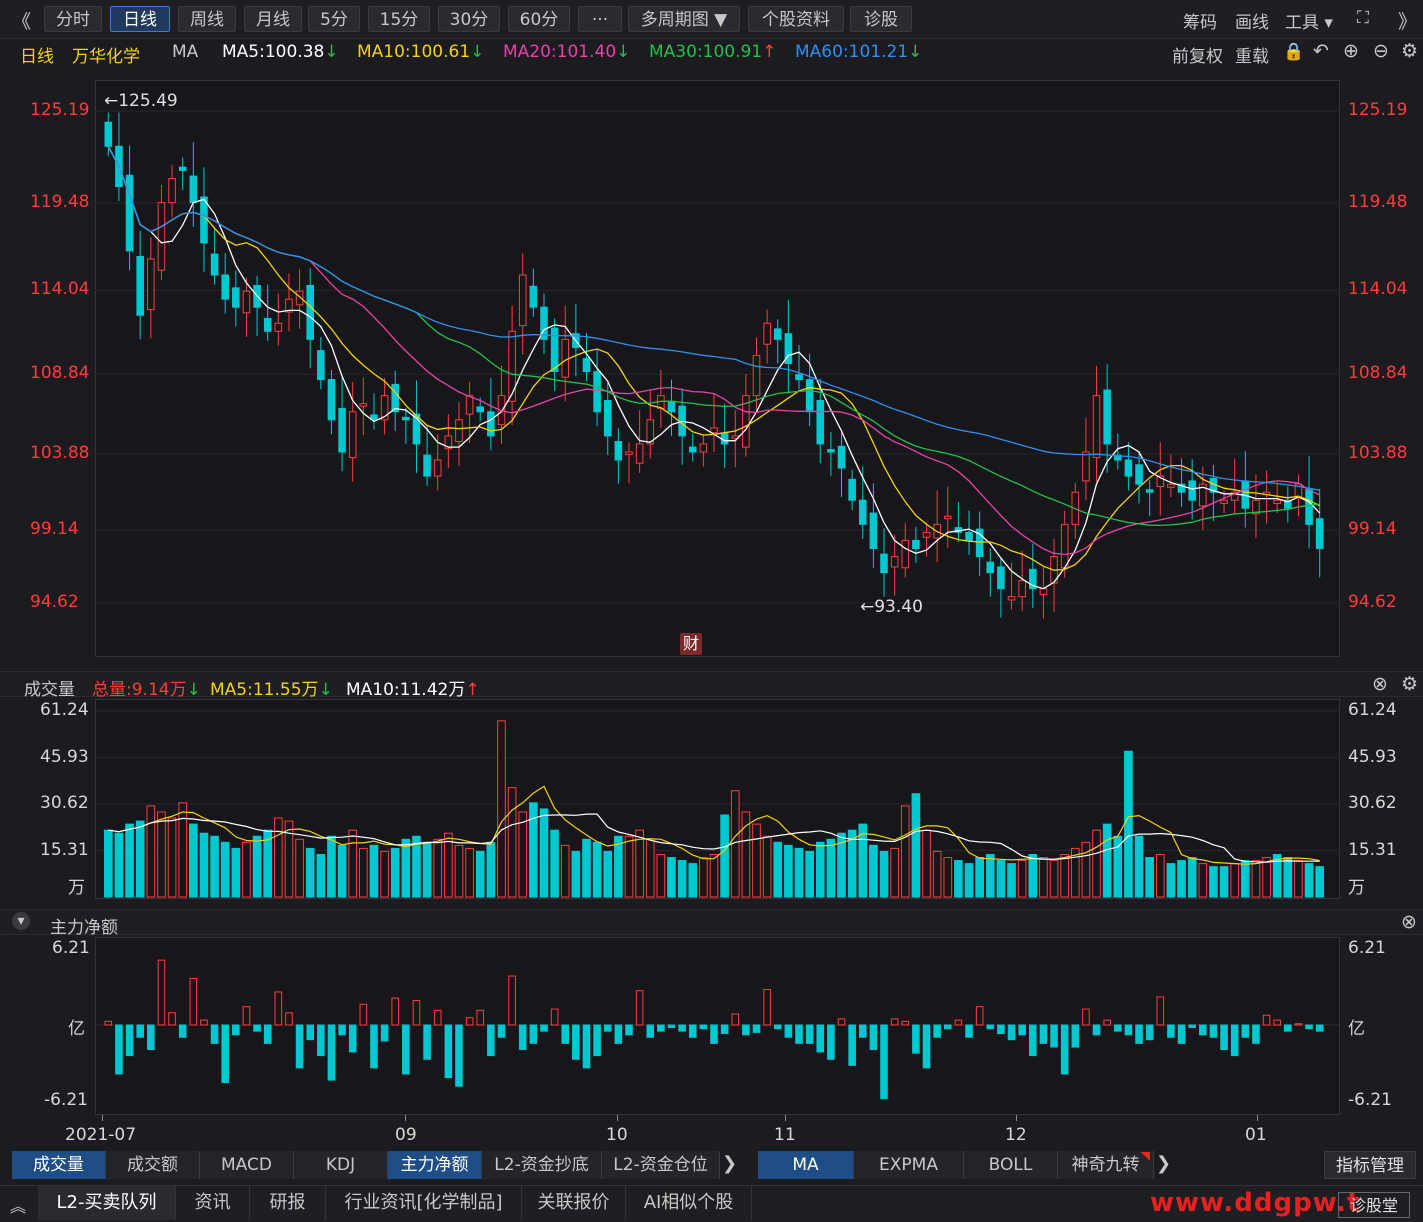 This screenshot has width=1423, height=1222. Describe the element at coordinates (435, 1165) in the screenshot. I see `indicator-tab: 主力净额` at that location.